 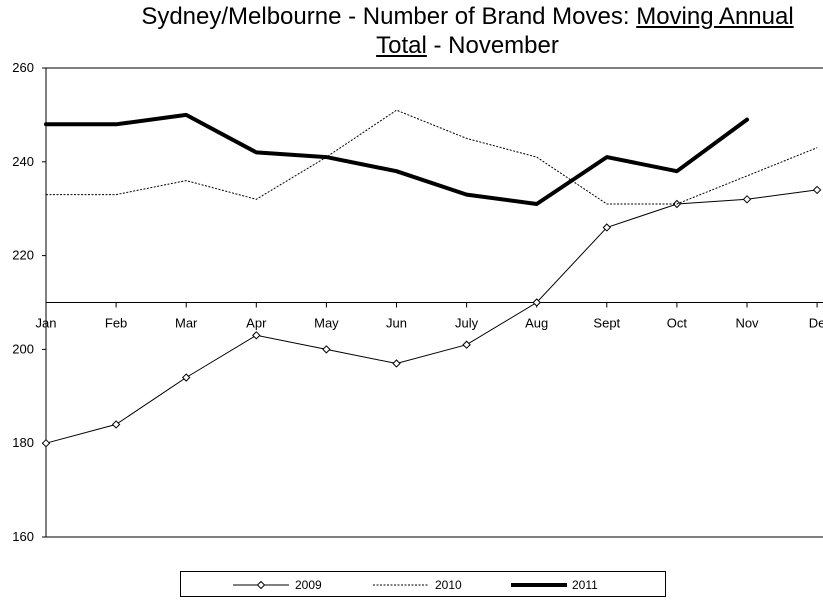 I want to click on series-line-2010, so click(x=432, y=157).